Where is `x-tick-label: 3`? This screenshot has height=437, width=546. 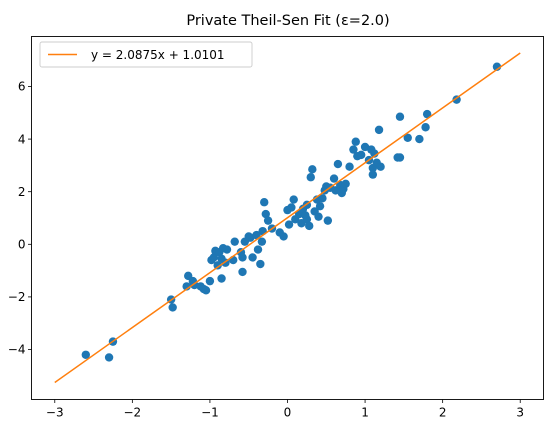
x-tick-label: 3 is located at coordinates (520, 413).